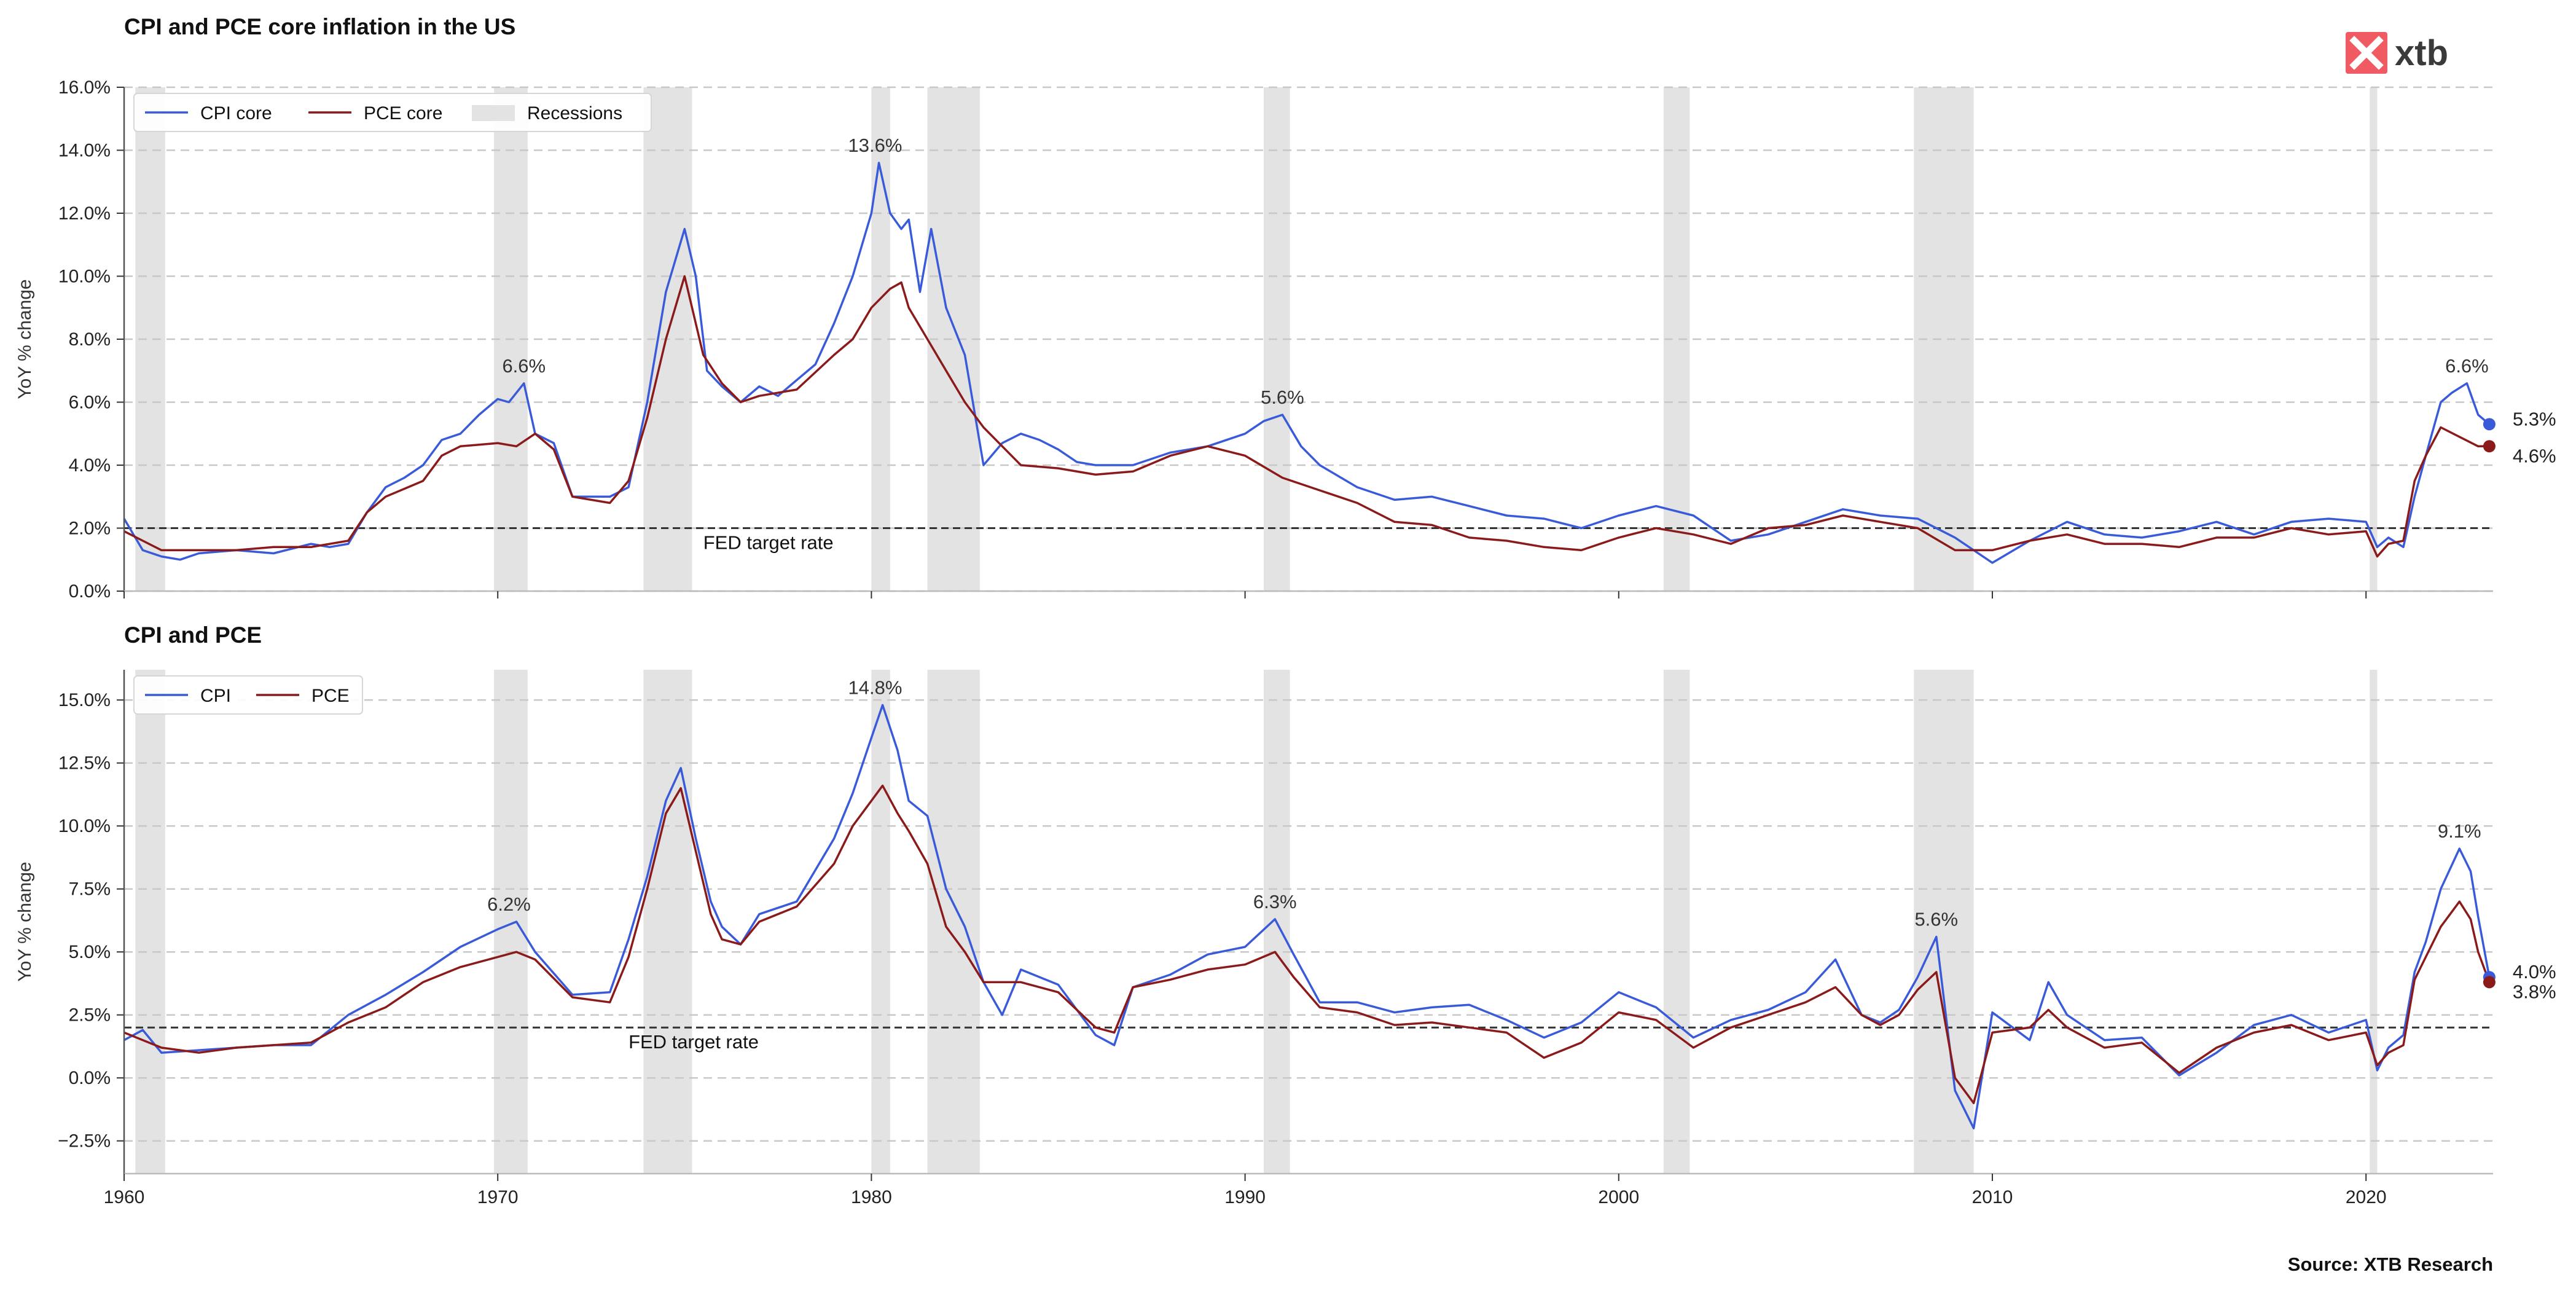  Describe the element at coordinates (216, 696) in the screenshot. I see `bottom-legend-label-cpi: CPI` at that location.